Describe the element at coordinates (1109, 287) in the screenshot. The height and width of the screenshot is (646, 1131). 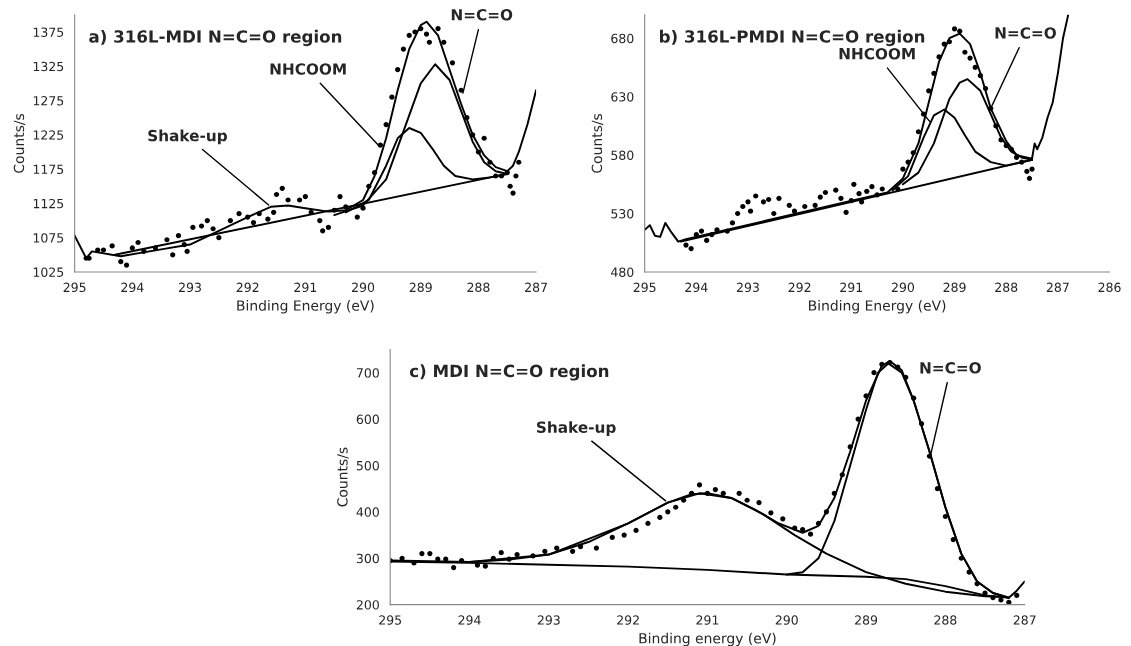
I see `x-tick-label: 286` at that location.